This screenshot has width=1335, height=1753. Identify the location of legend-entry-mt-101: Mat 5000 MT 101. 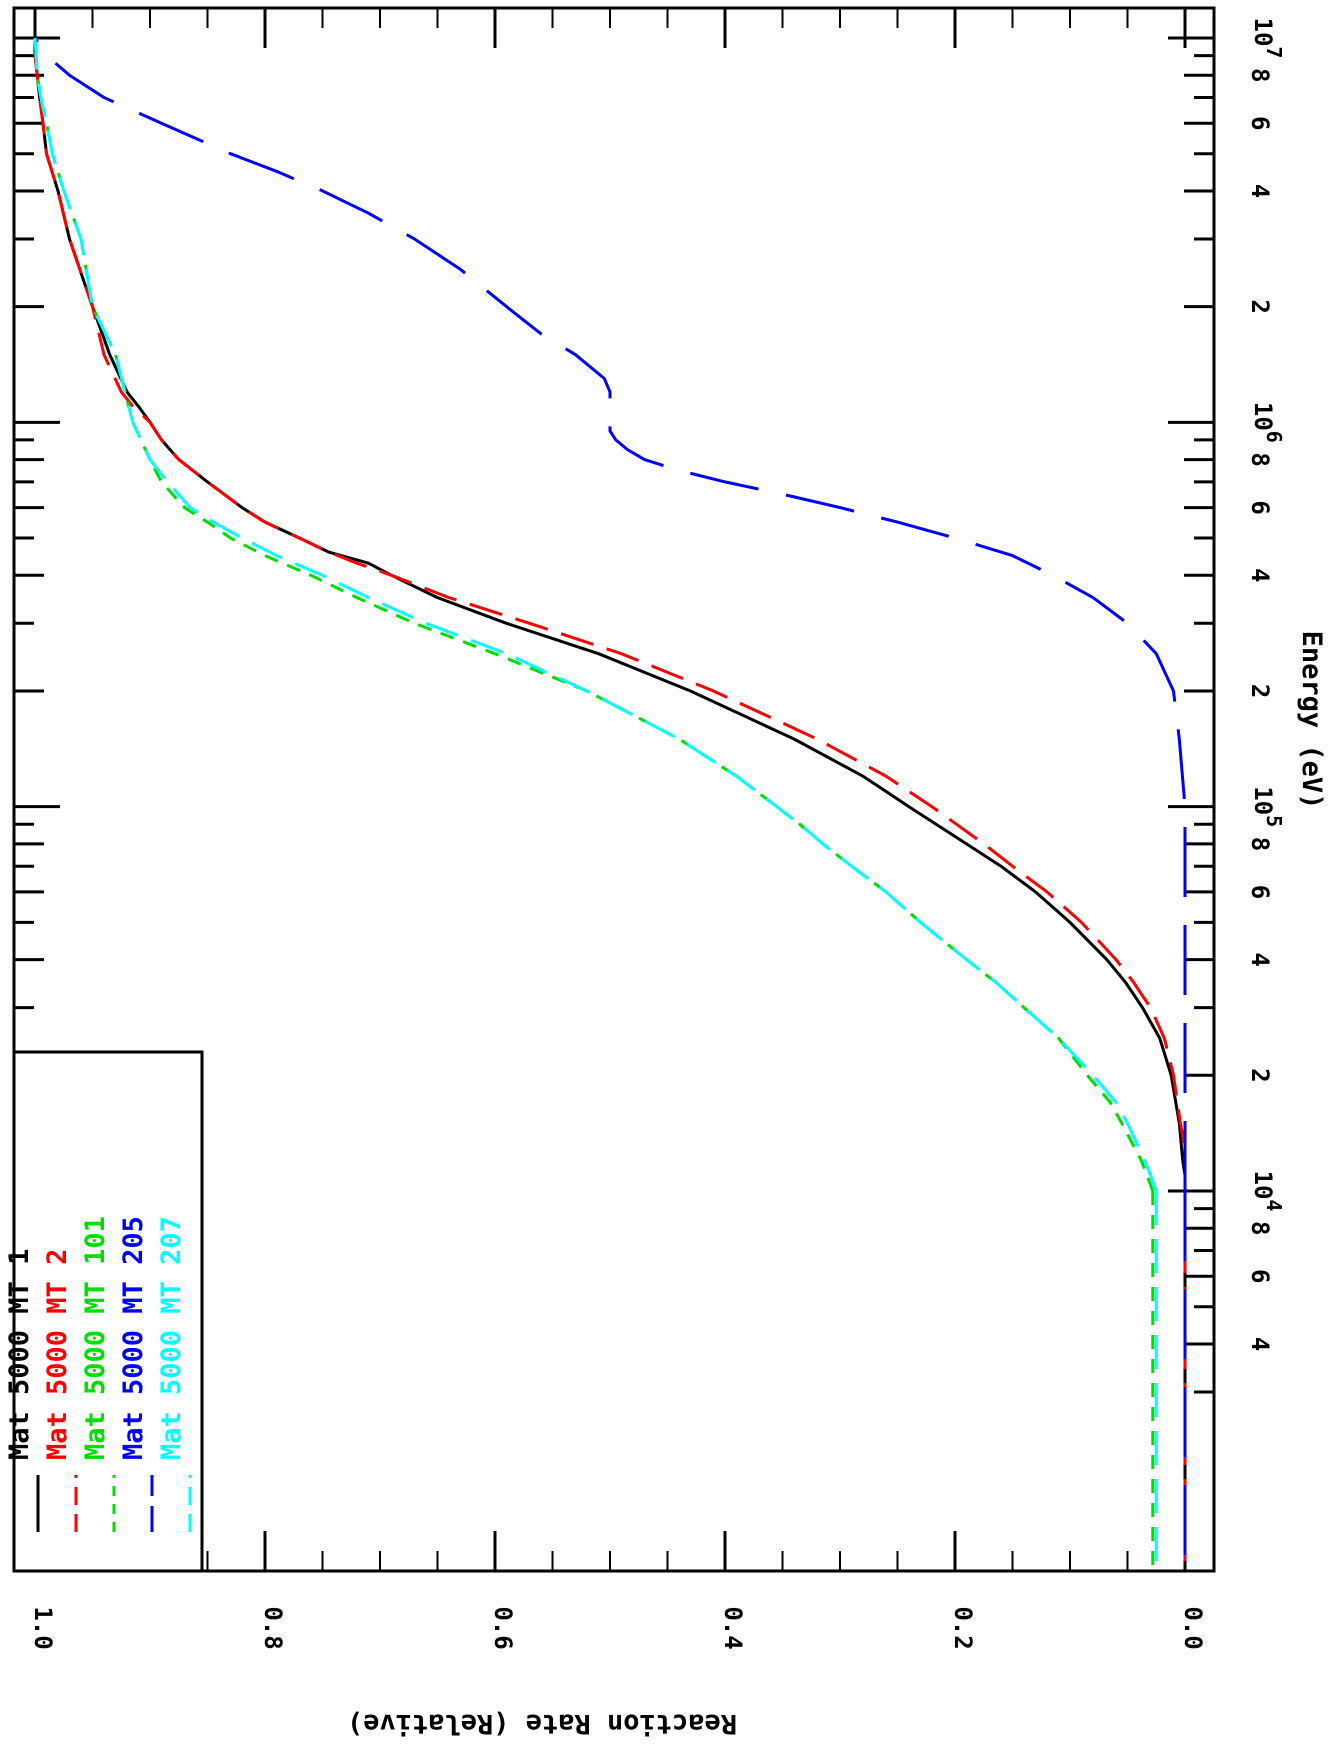
(95, 1338).